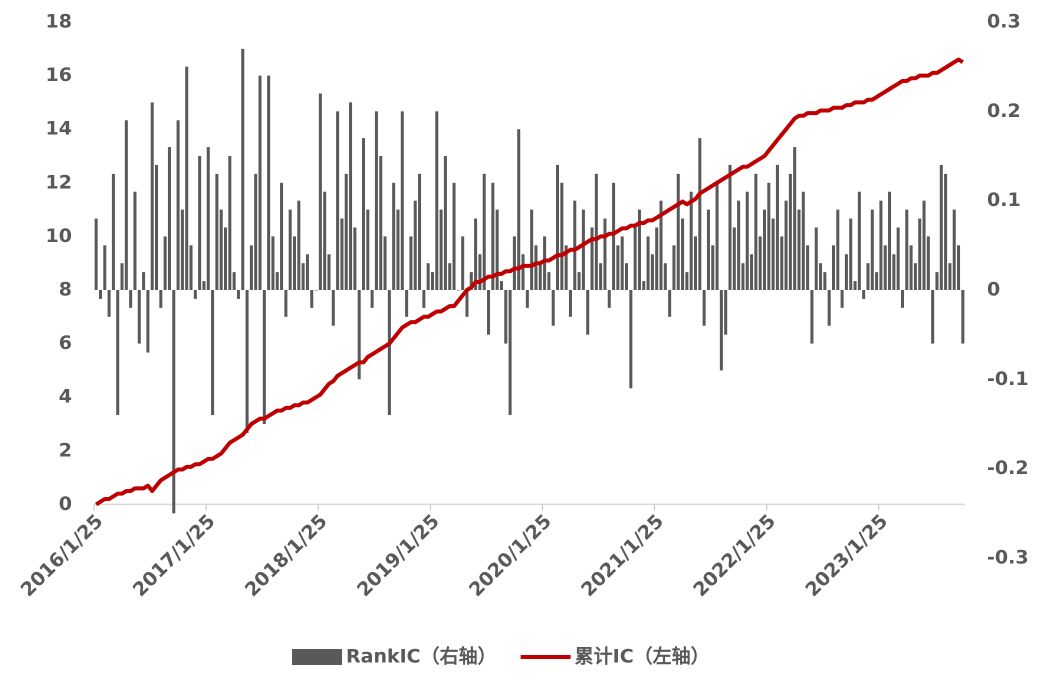 The image size is (1053, 685). Describe the element at coordinates (59, 75) in the screenshot. I see `y-tick-label: 16` at that location.